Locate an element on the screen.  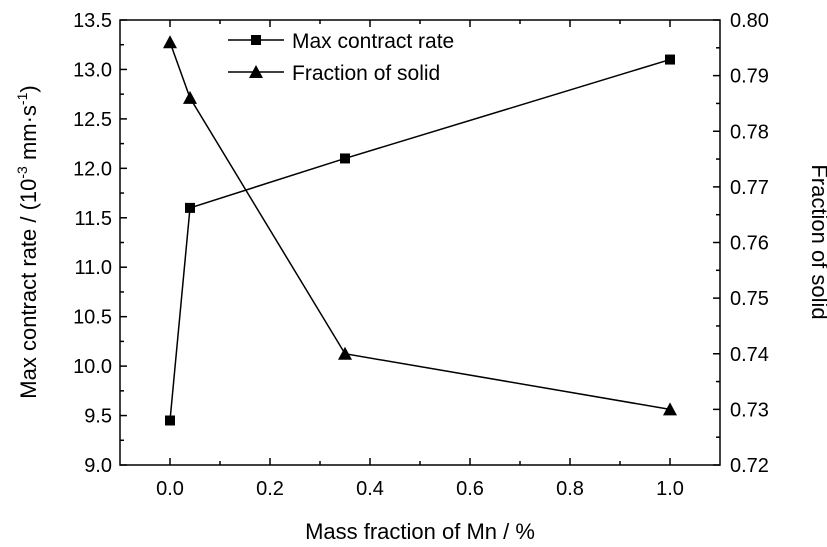
x-tick-label-5: 1.0 is located at coordinates (670, 489).